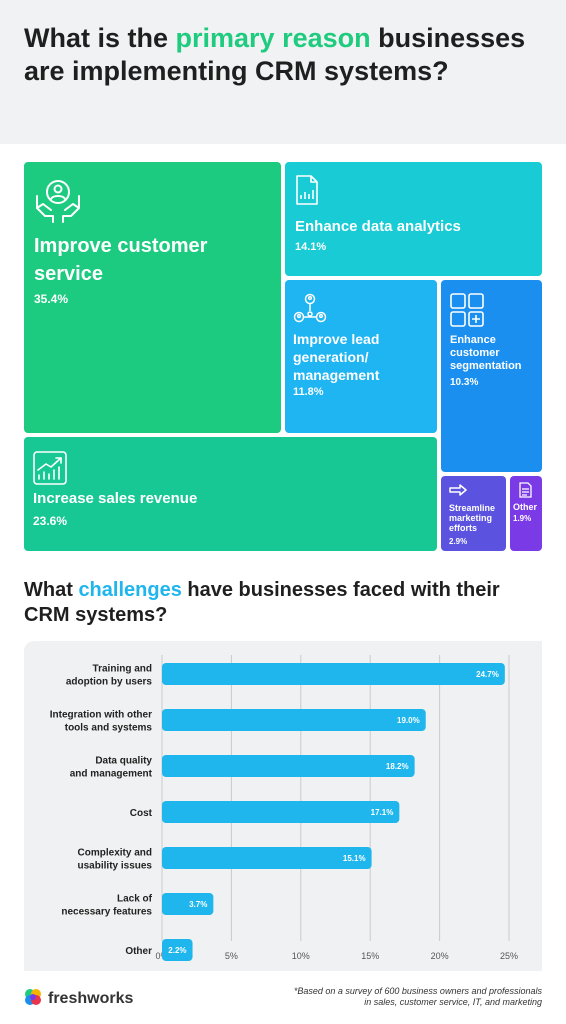 The height and width of the screenshot is (1024, 566). Describe the element at coordinates (336, 357) in the screenshot. I see `tile-label: Improve lead generation/ management` at that location.